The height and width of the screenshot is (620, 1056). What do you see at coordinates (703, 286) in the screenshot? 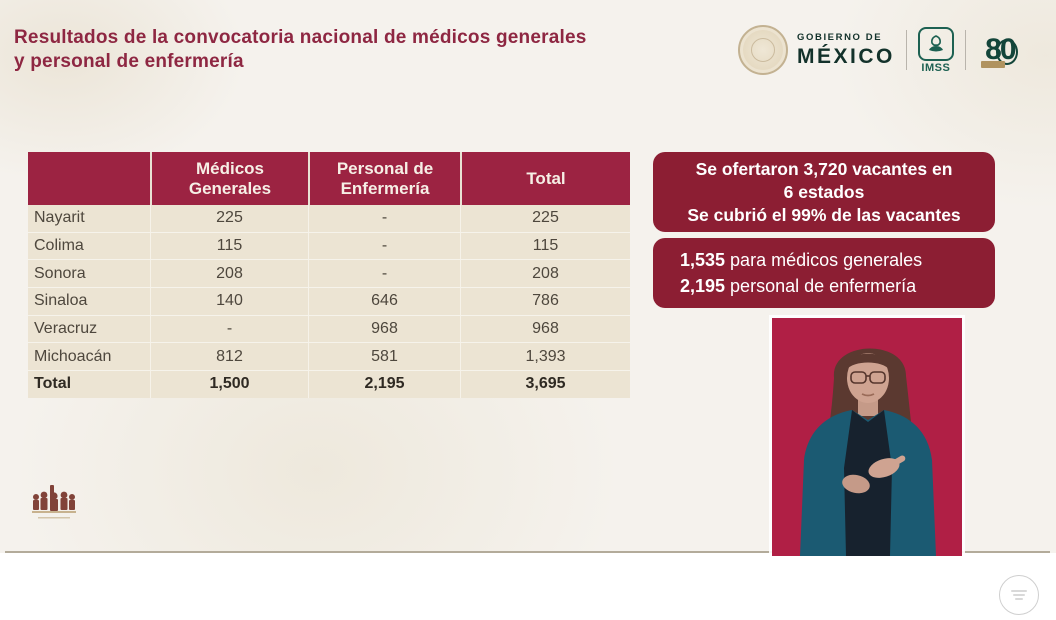
I see `breakdown-value2: 2,195` at bounding box center [703, 286].